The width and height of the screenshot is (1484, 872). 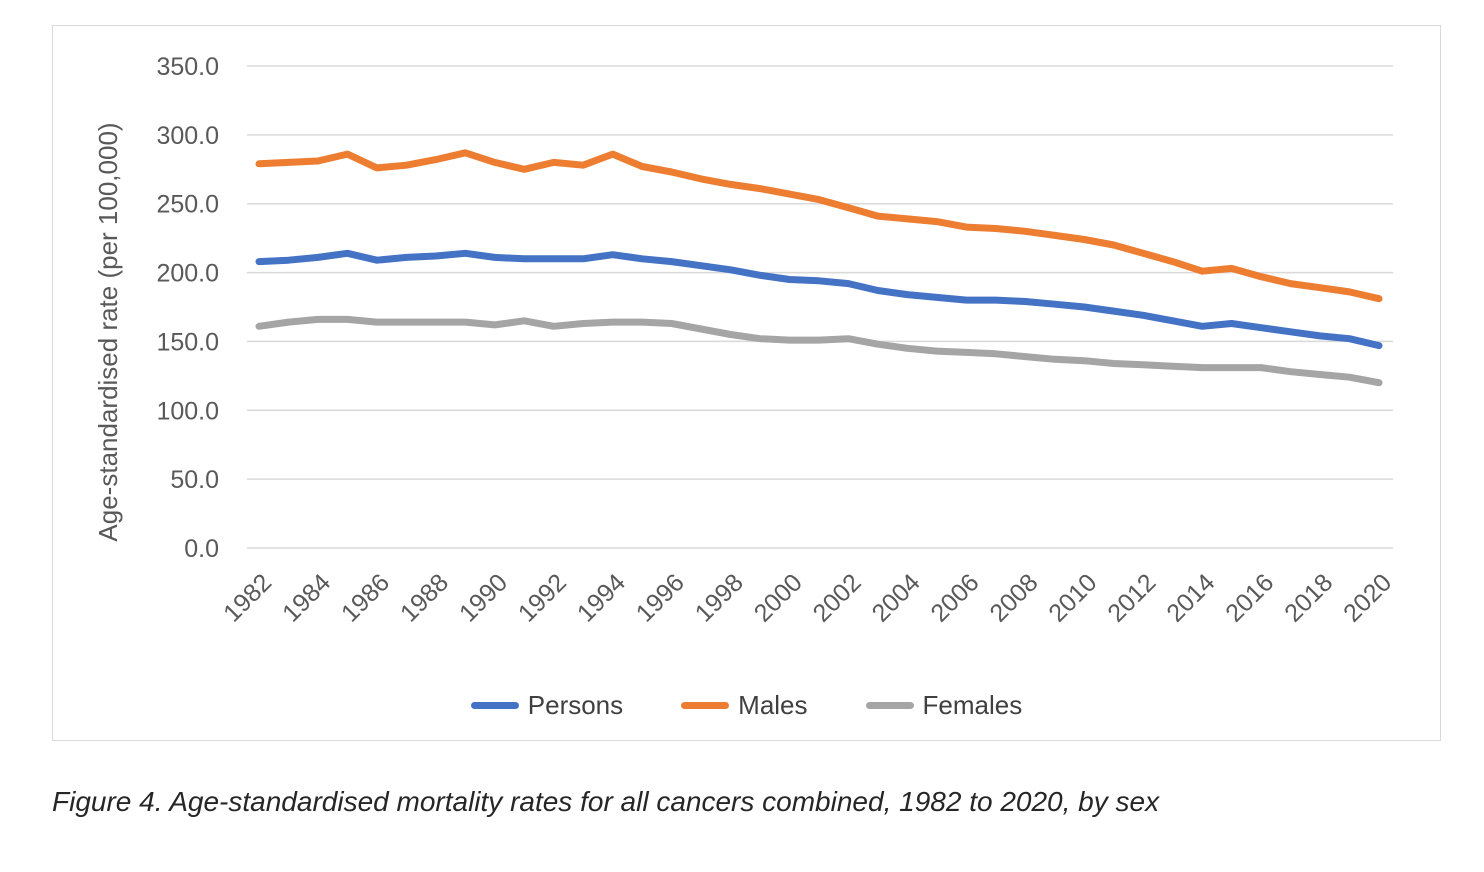 I want to click on legend-item-females: Females, so click(x=944, y=705).